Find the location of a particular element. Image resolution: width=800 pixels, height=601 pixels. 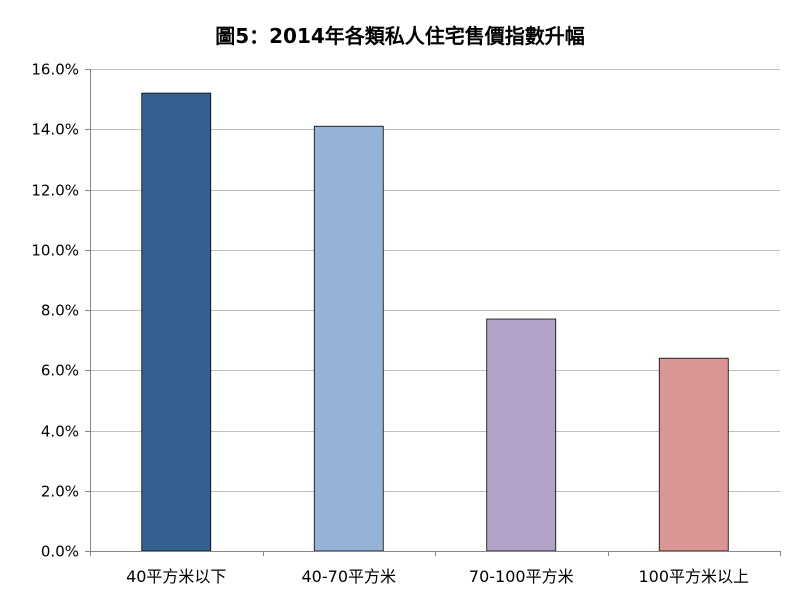

y-tick-label: 2.0% is located at coordinates (60, 492).